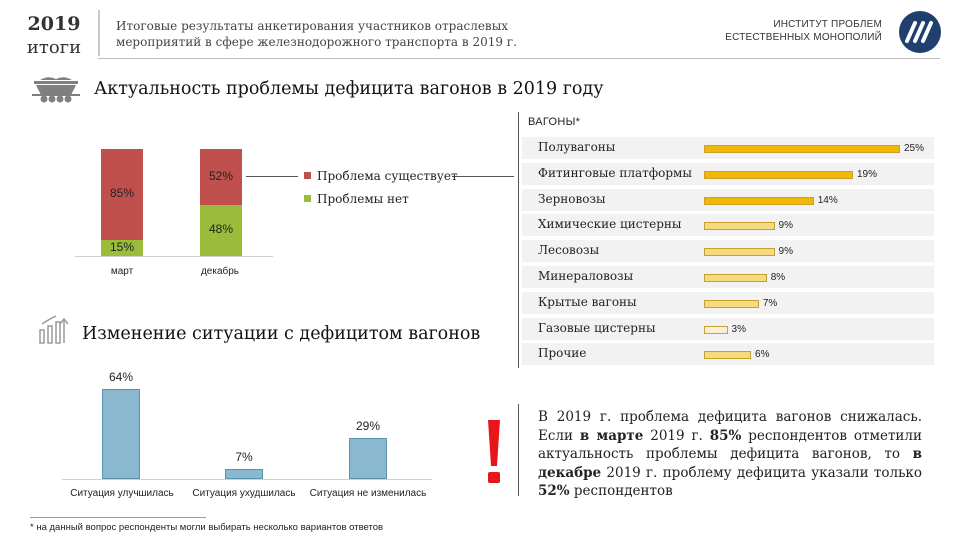 This screenshot has height=540, width=960. What do you see at coordinates (518, 450) in the screenshot?
I see `note-divider` at bounding box center [518, 450].